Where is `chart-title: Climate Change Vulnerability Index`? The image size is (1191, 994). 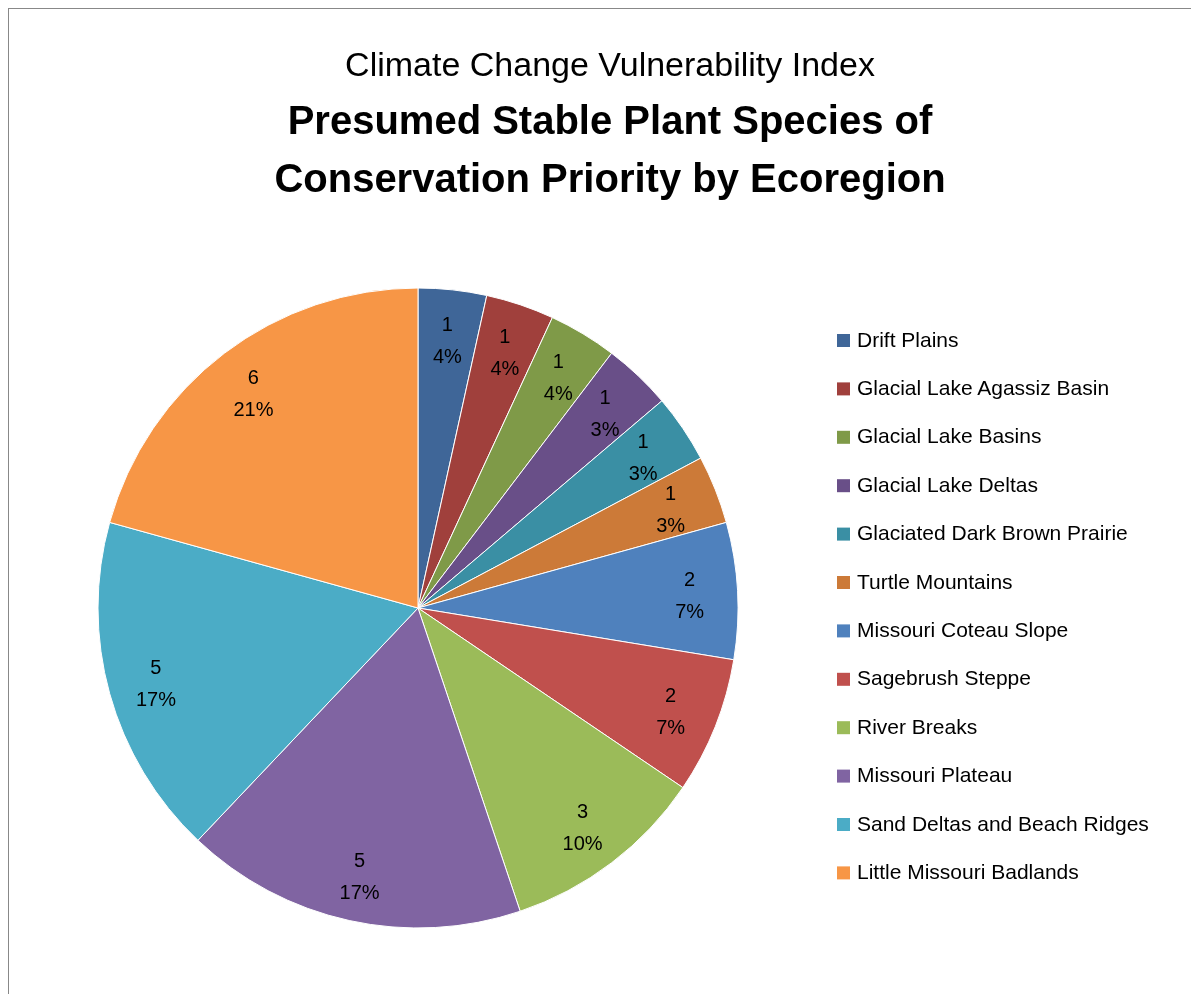
chart-title: Climate Change Vulnerability Index is located at coordinates (610, 64).